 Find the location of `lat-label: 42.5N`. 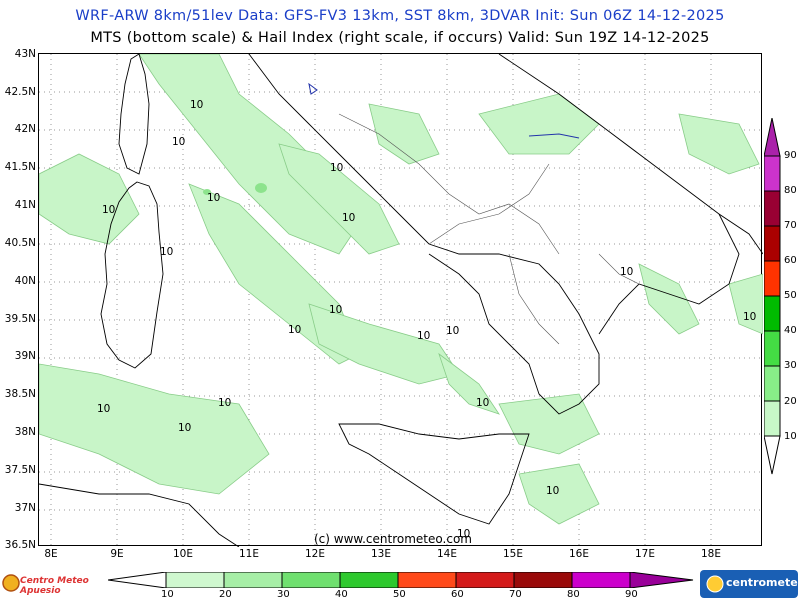

lat-label: 42.5N is located at coordinates (20, 92).